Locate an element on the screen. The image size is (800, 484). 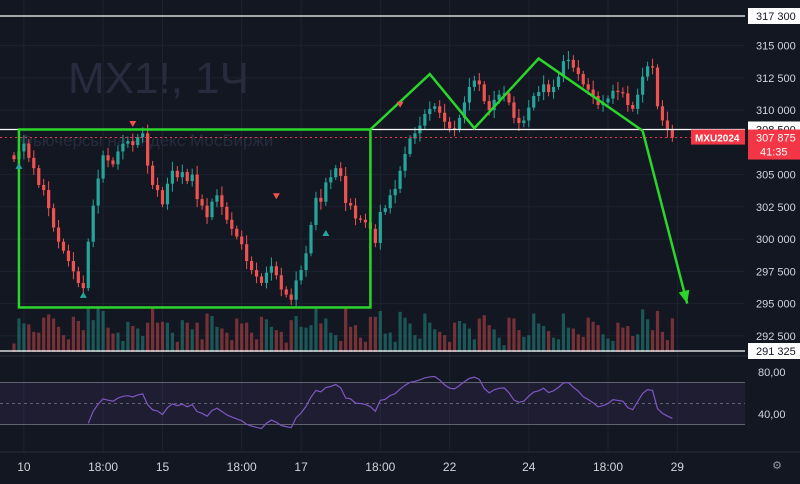
price-tick-label: 295 000 is located at coordinates (776, 305).